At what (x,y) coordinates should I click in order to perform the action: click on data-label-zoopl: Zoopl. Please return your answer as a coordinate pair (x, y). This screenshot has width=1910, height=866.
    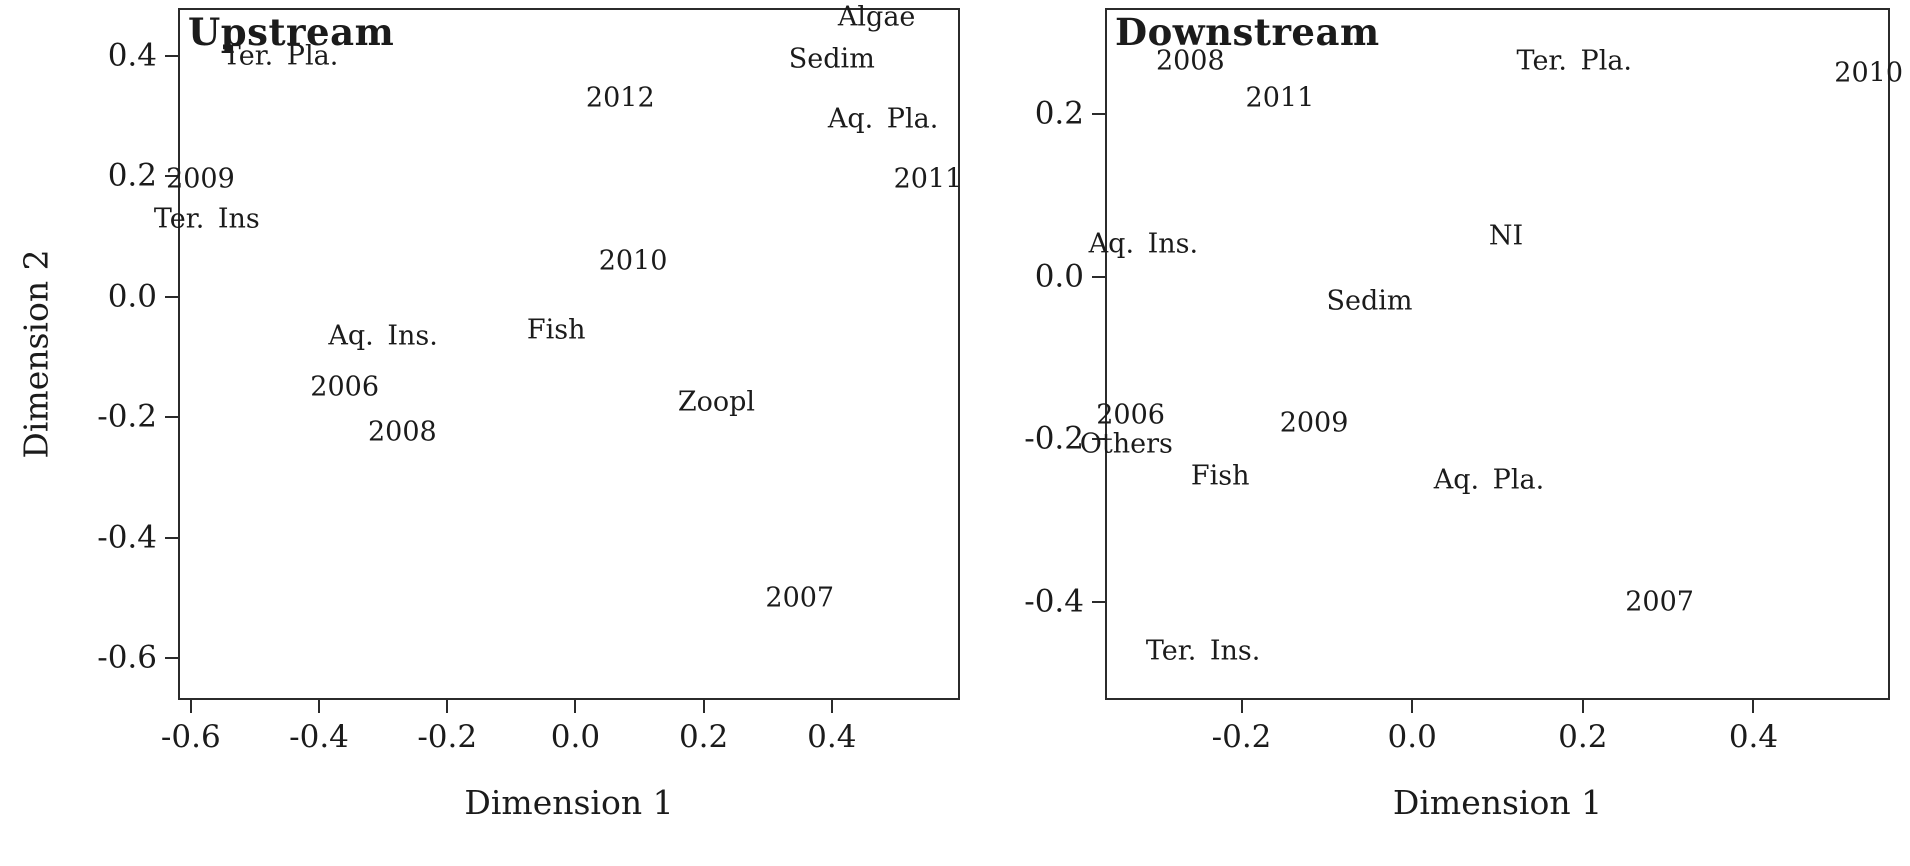
    Looking at the image, I should click on (716, 402).